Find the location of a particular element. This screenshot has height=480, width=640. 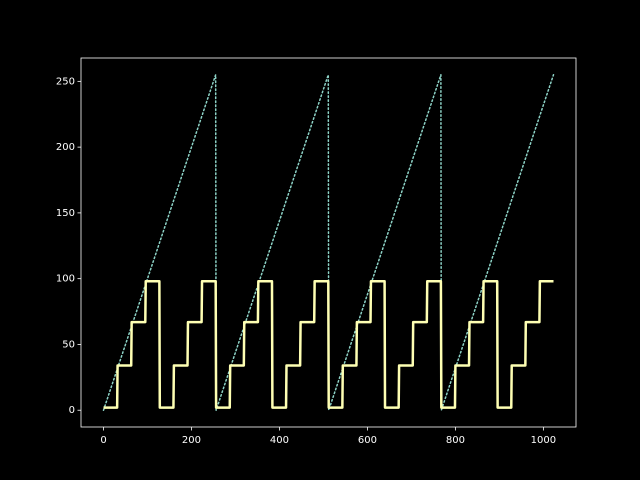

y-tick-label: 0 is located at coordinates (72, 410).